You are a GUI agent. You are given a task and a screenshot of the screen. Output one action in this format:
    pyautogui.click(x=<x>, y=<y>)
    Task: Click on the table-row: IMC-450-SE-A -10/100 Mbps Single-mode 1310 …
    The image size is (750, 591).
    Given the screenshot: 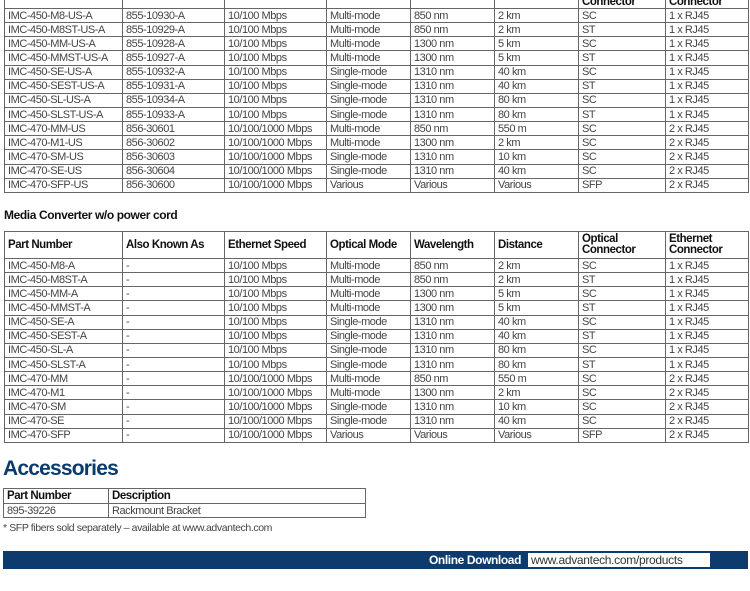 What is the action you would take?
    pyautogui.click(x=376, y=322)
    